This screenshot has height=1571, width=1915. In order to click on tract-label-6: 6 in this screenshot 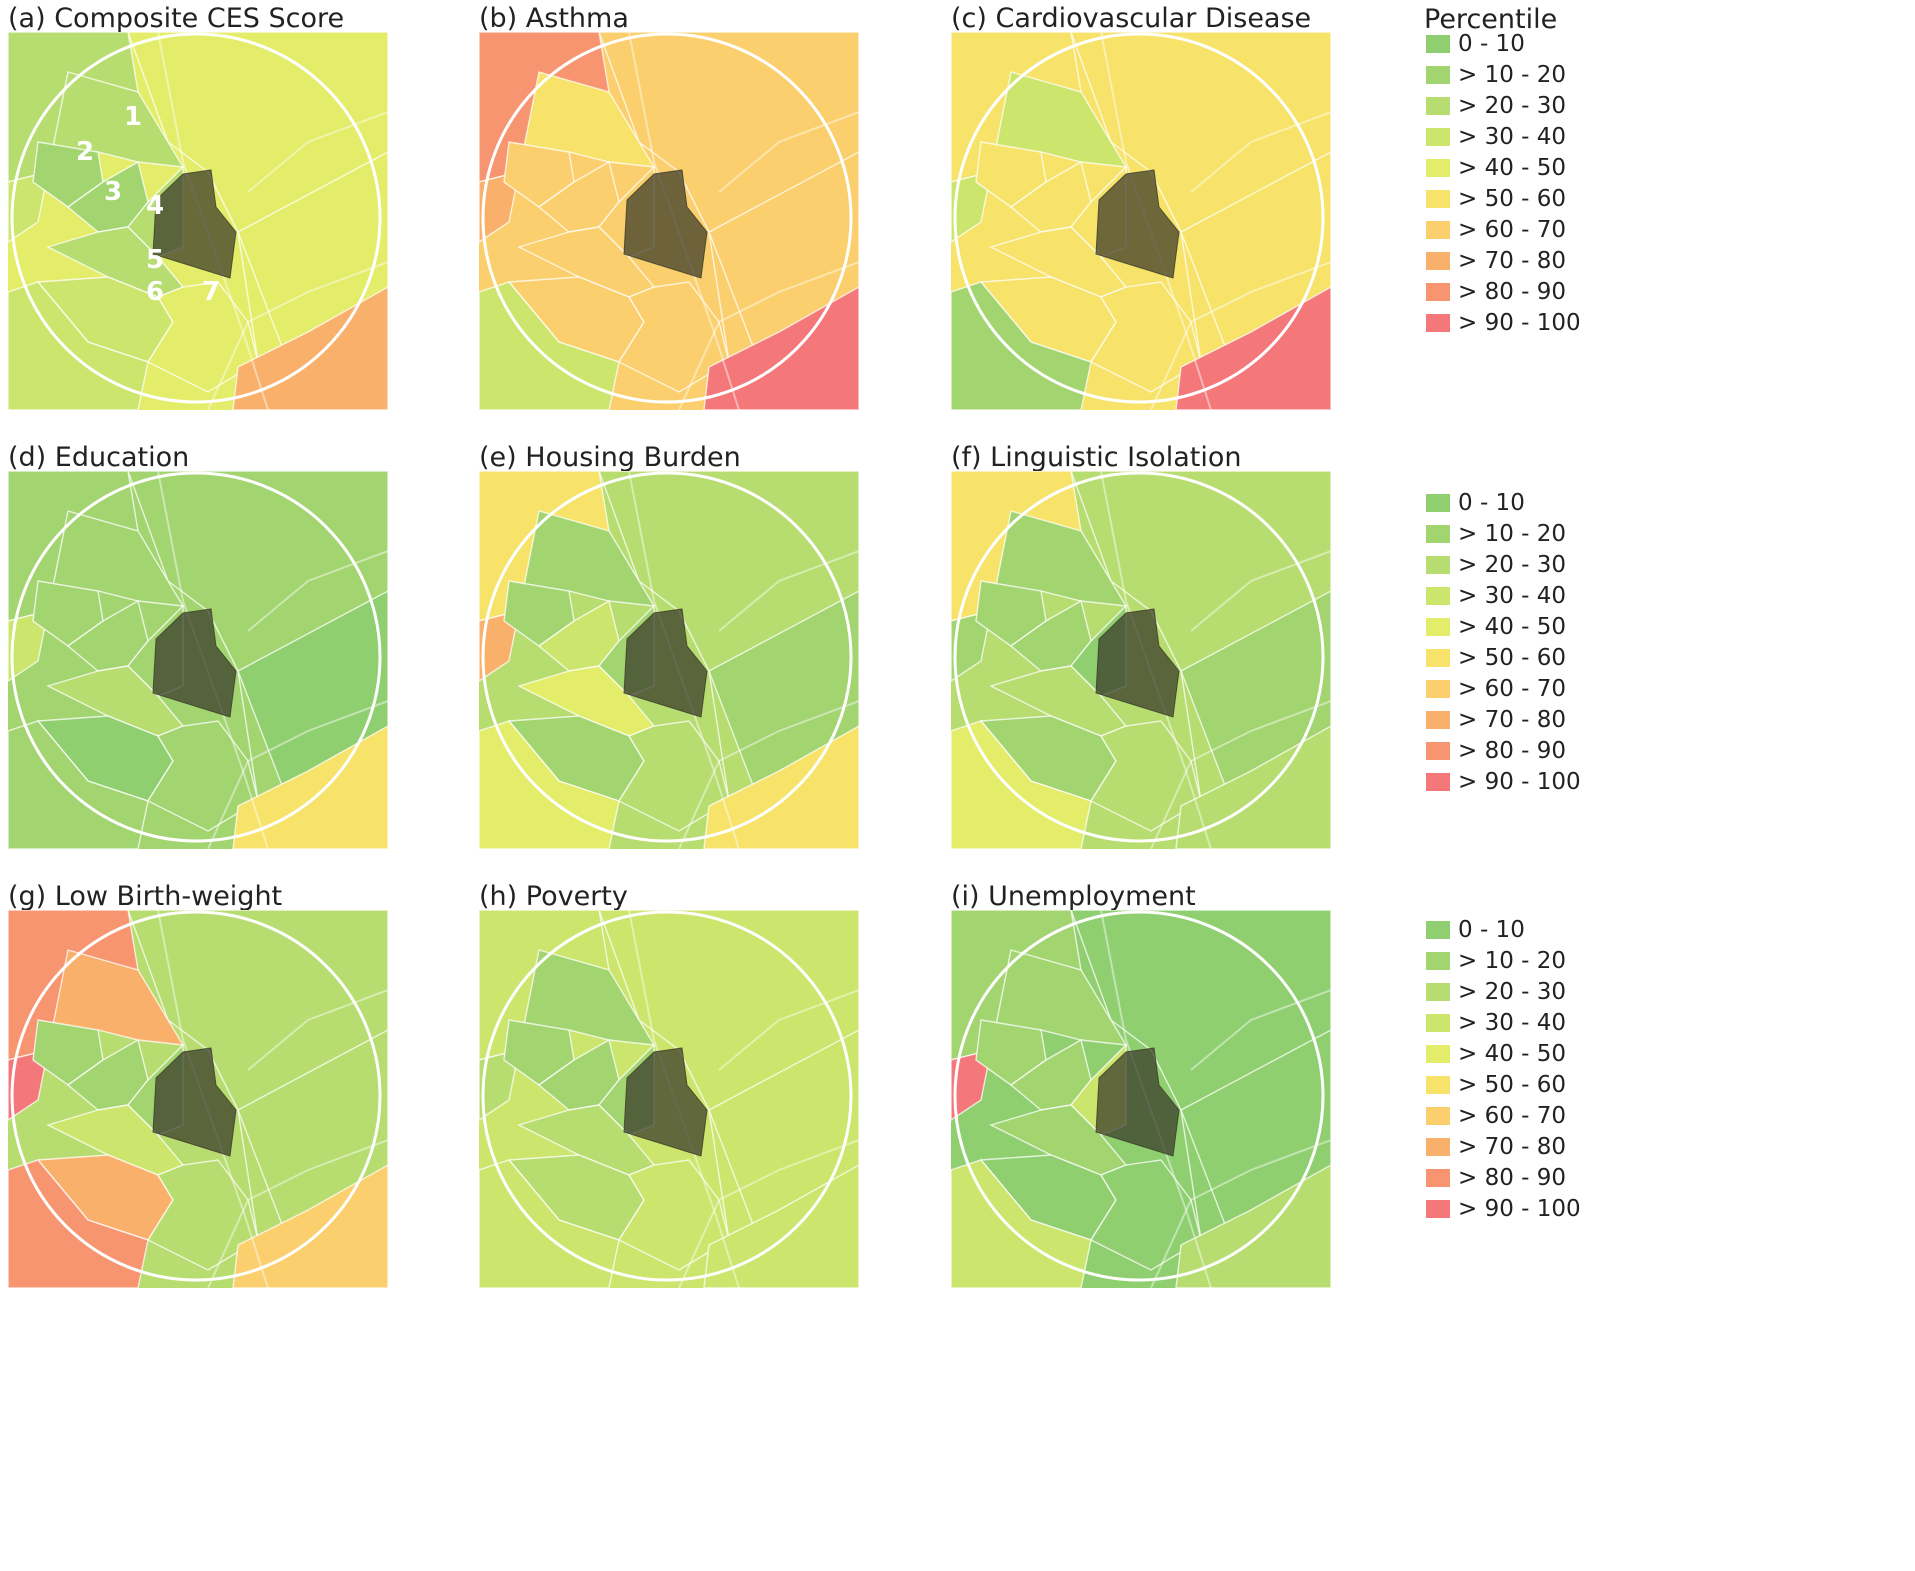, I will do `click(155, 292)`.